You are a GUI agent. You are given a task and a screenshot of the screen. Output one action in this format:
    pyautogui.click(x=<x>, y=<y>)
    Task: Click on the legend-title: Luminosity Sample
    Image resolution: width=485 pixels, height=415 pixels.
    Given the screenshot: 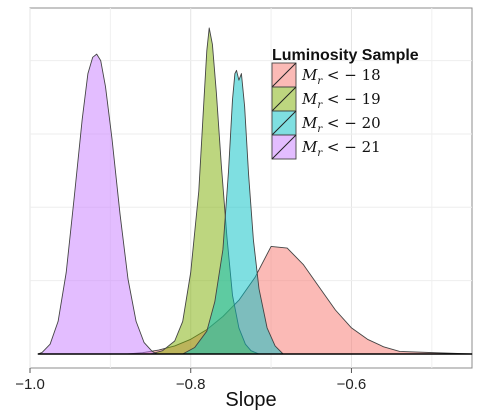 What is the action you would take?
    pyautogui.click(x=345, y=55)
    